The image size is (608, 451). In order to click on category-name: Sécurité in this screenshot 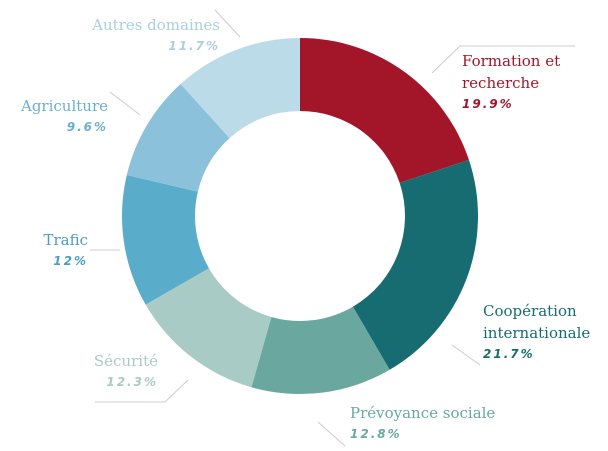, I will do `click(125, 361)`.